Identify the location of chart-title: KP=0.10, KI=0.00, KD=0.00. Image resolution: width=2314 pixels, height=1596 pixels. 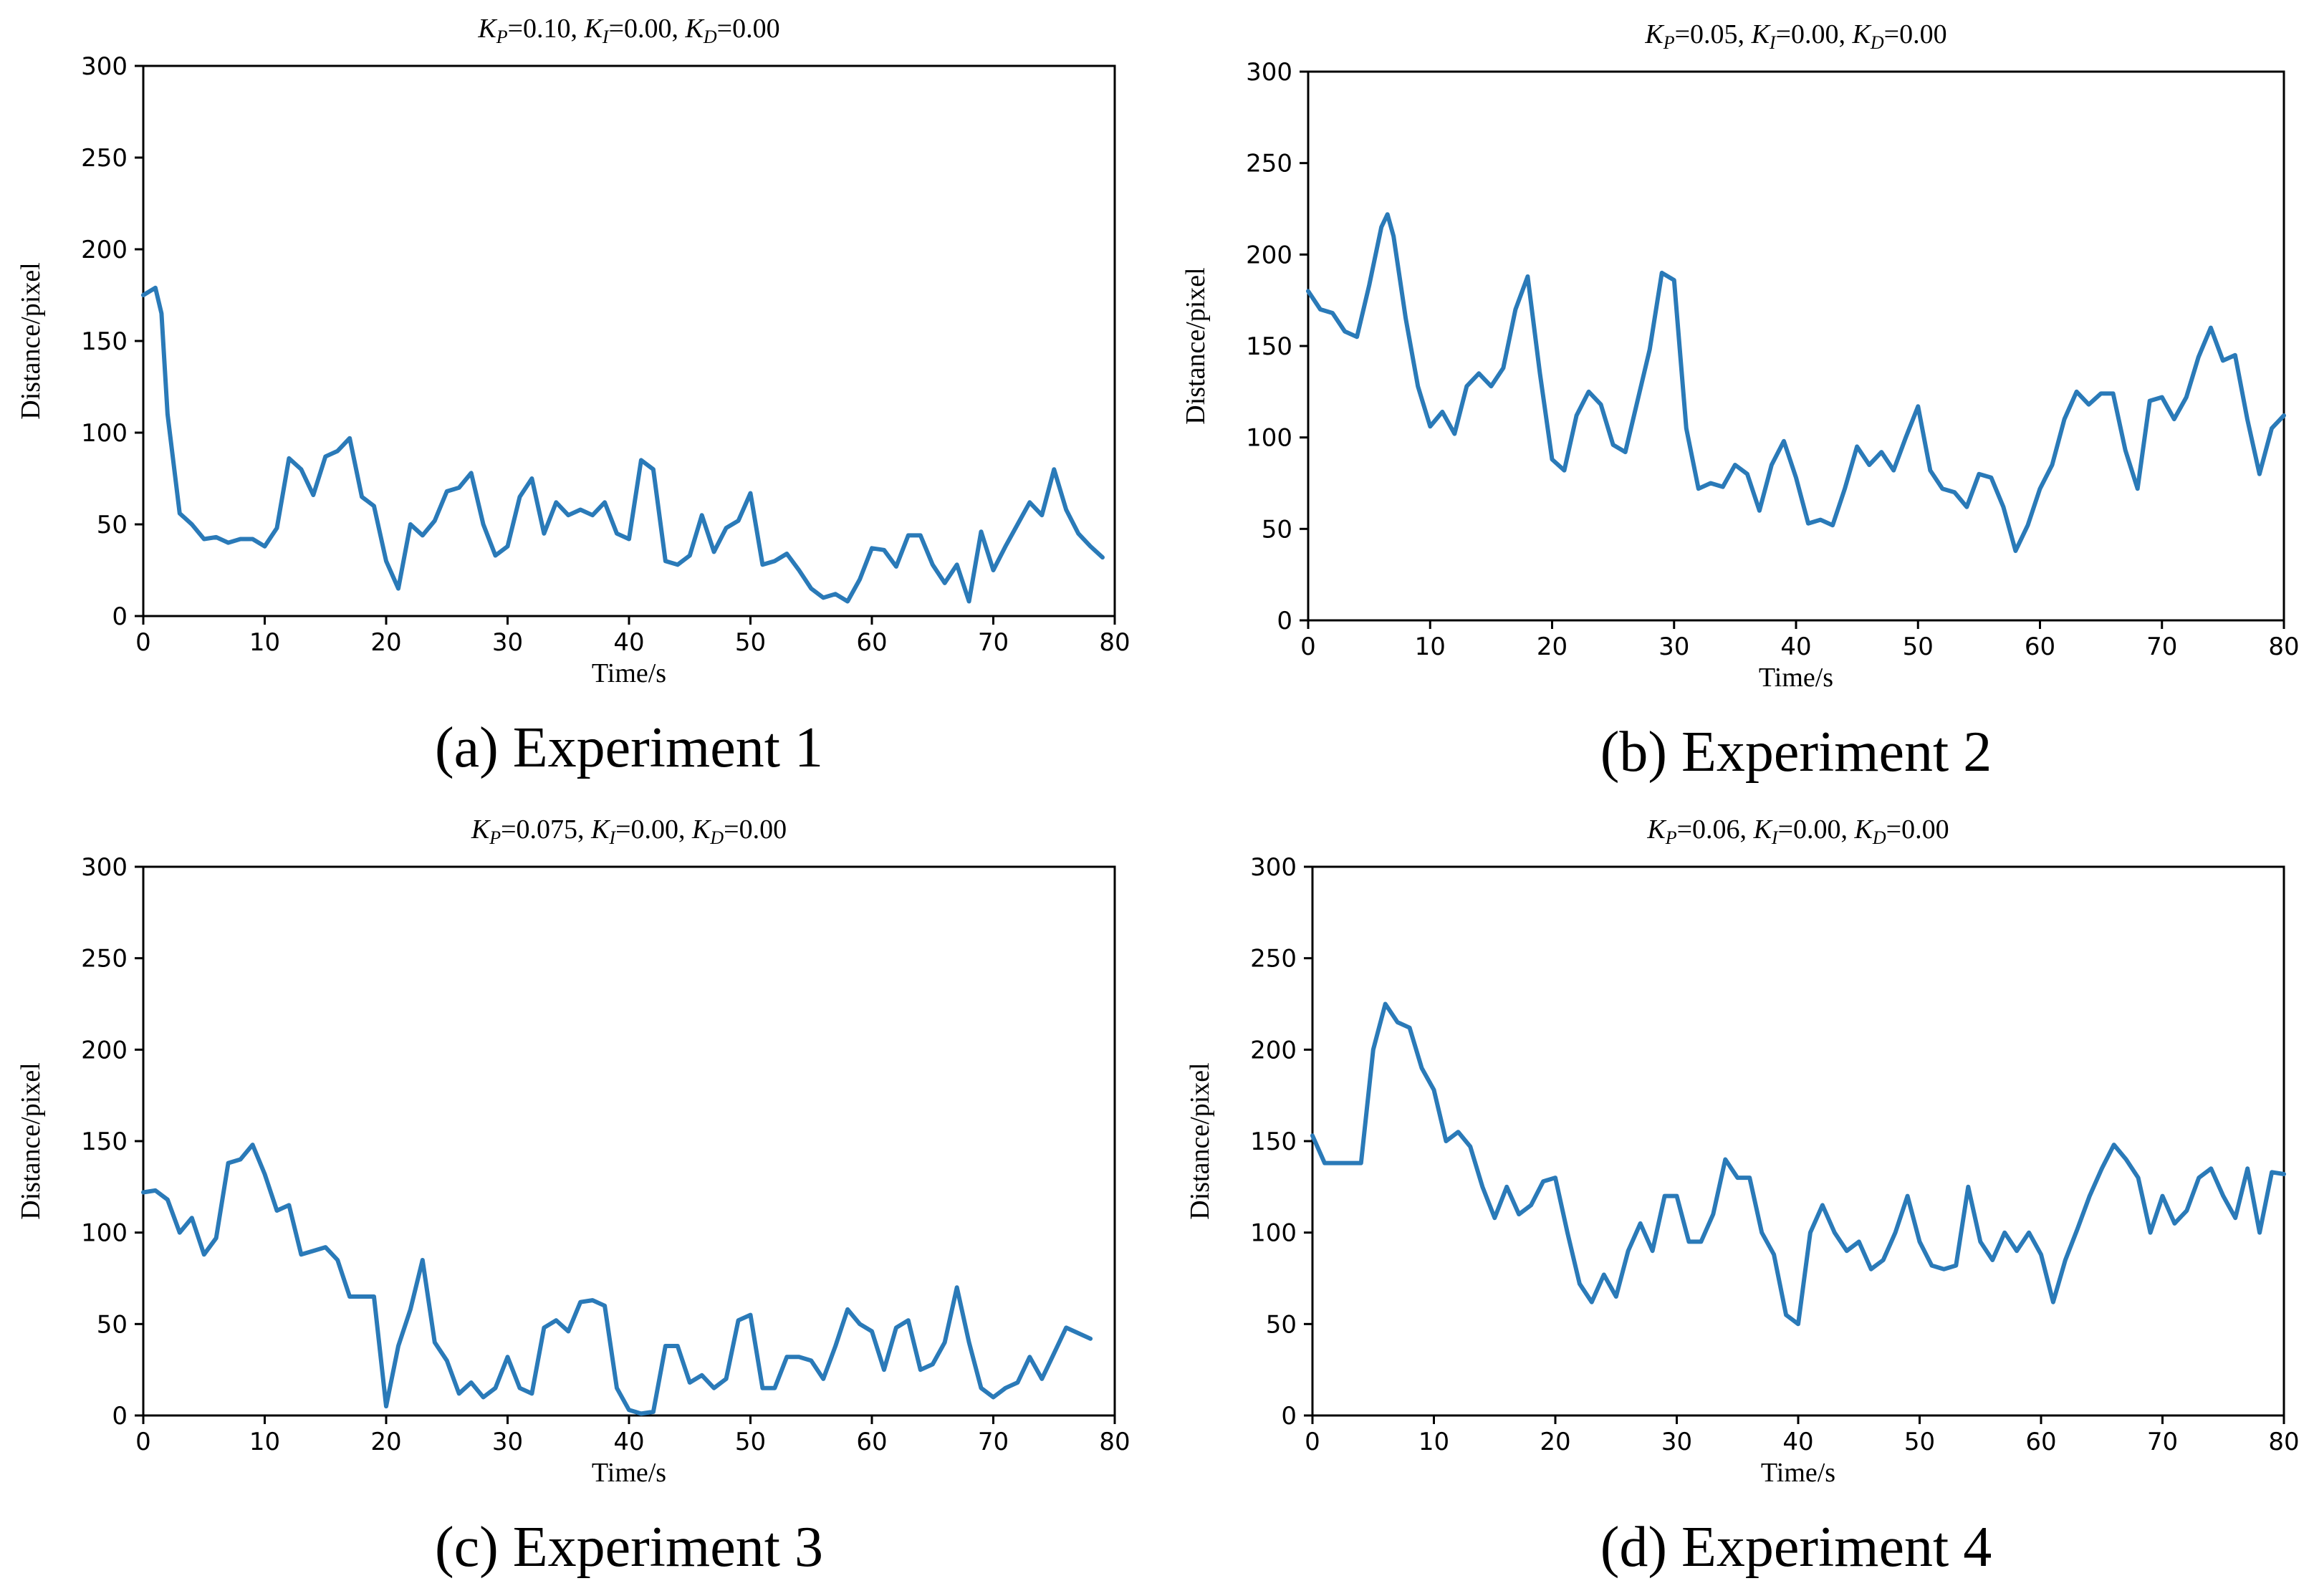
(628, 31).